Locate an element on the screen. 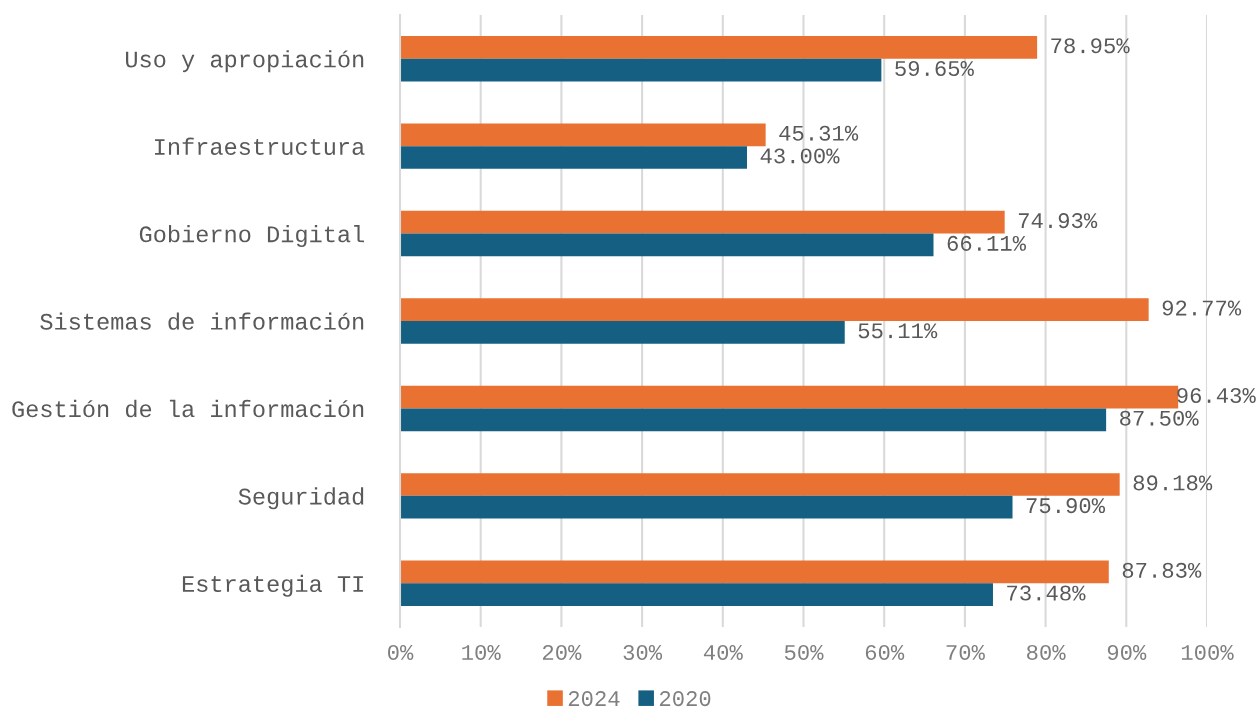  legend-label: 2024 is located at coordinates (594, 699).